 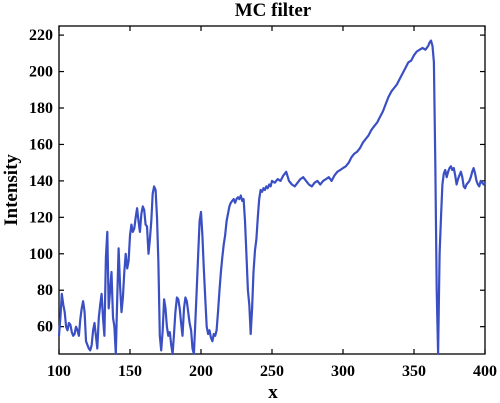 I want to click on chart-title: MC filter, so click(x=273, y=10).